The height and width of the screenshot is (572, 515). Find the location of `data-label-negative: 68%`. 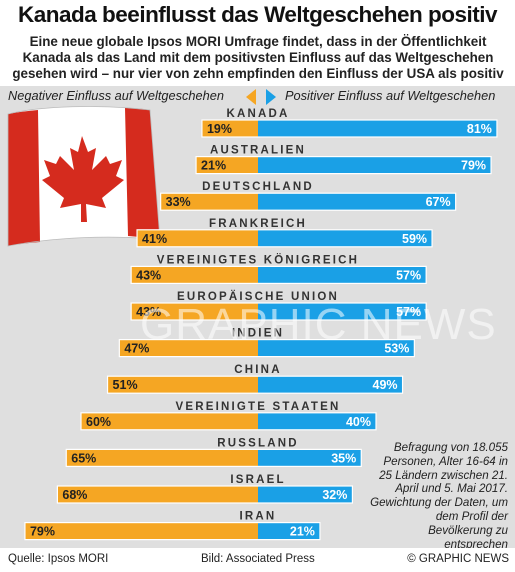

data-label-negative: 68% is located at coordinates (74, 495).